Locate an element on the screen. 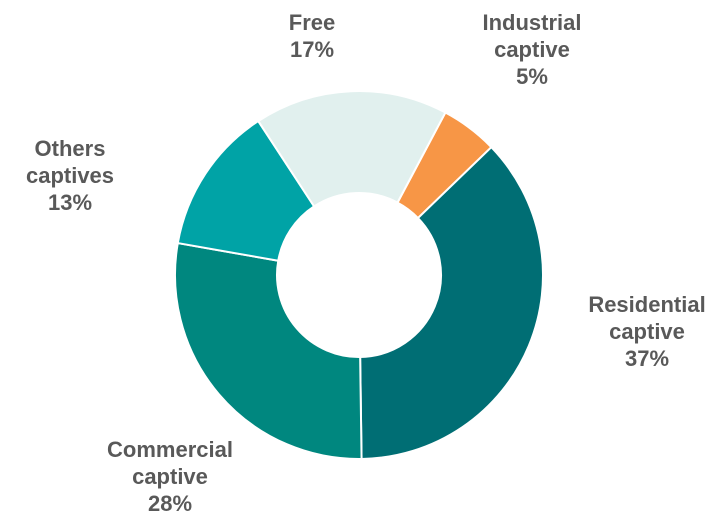  label-residential-captive: Residential captive 37% is located at coordinates (646, 331).